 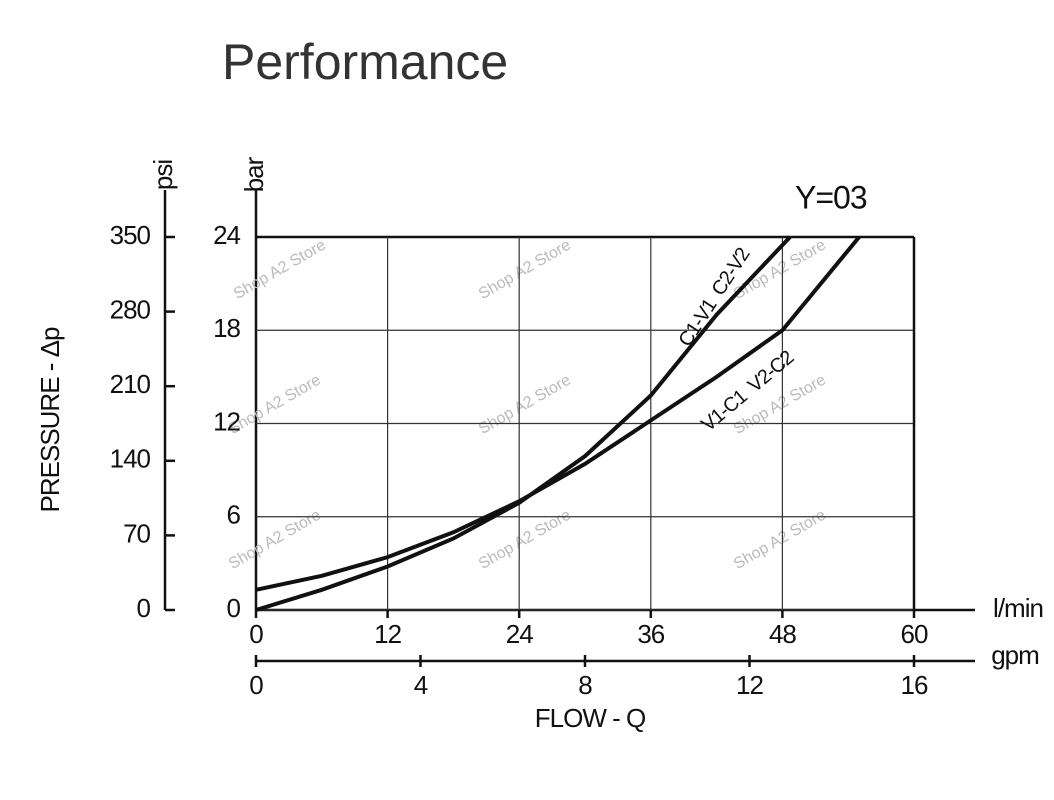 I want to click on y2-tick-label: 350, so click(x=130, y=235).